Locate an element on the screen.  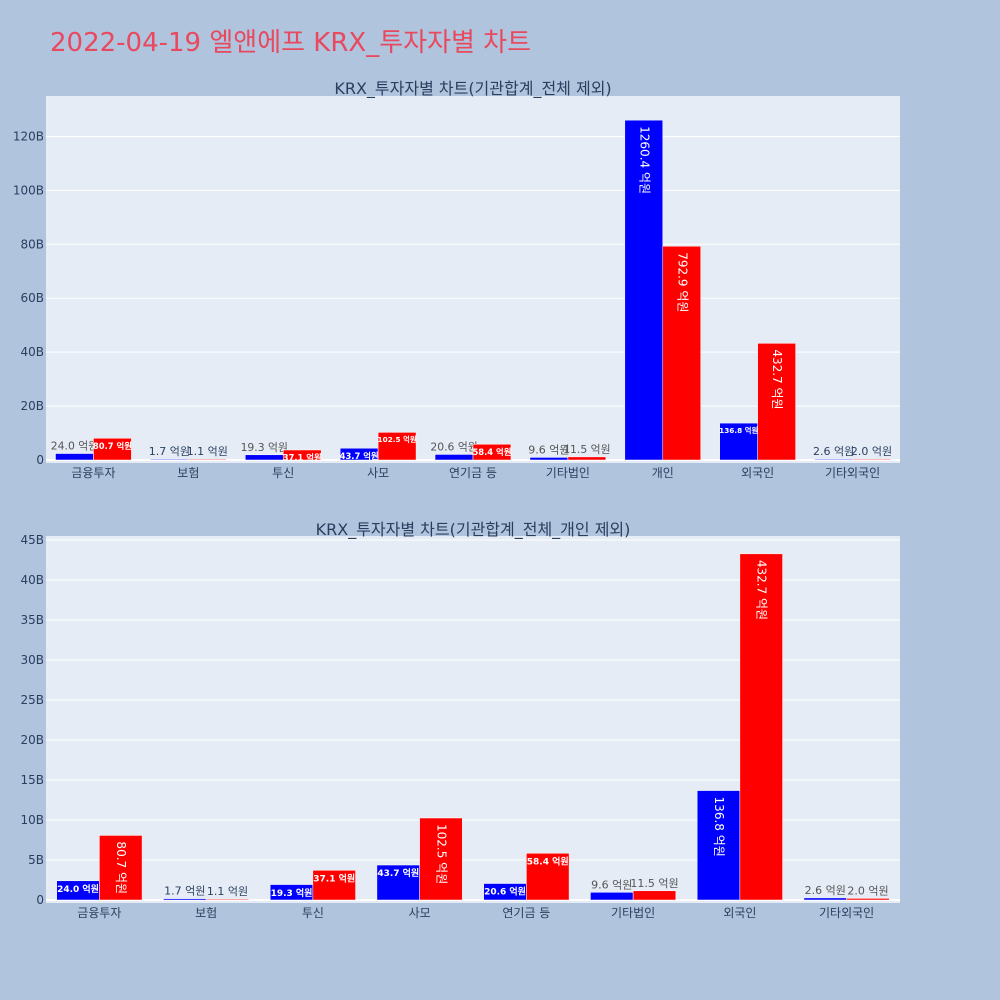
x-tick-label: 개인 is located at coordinates (663, 473).